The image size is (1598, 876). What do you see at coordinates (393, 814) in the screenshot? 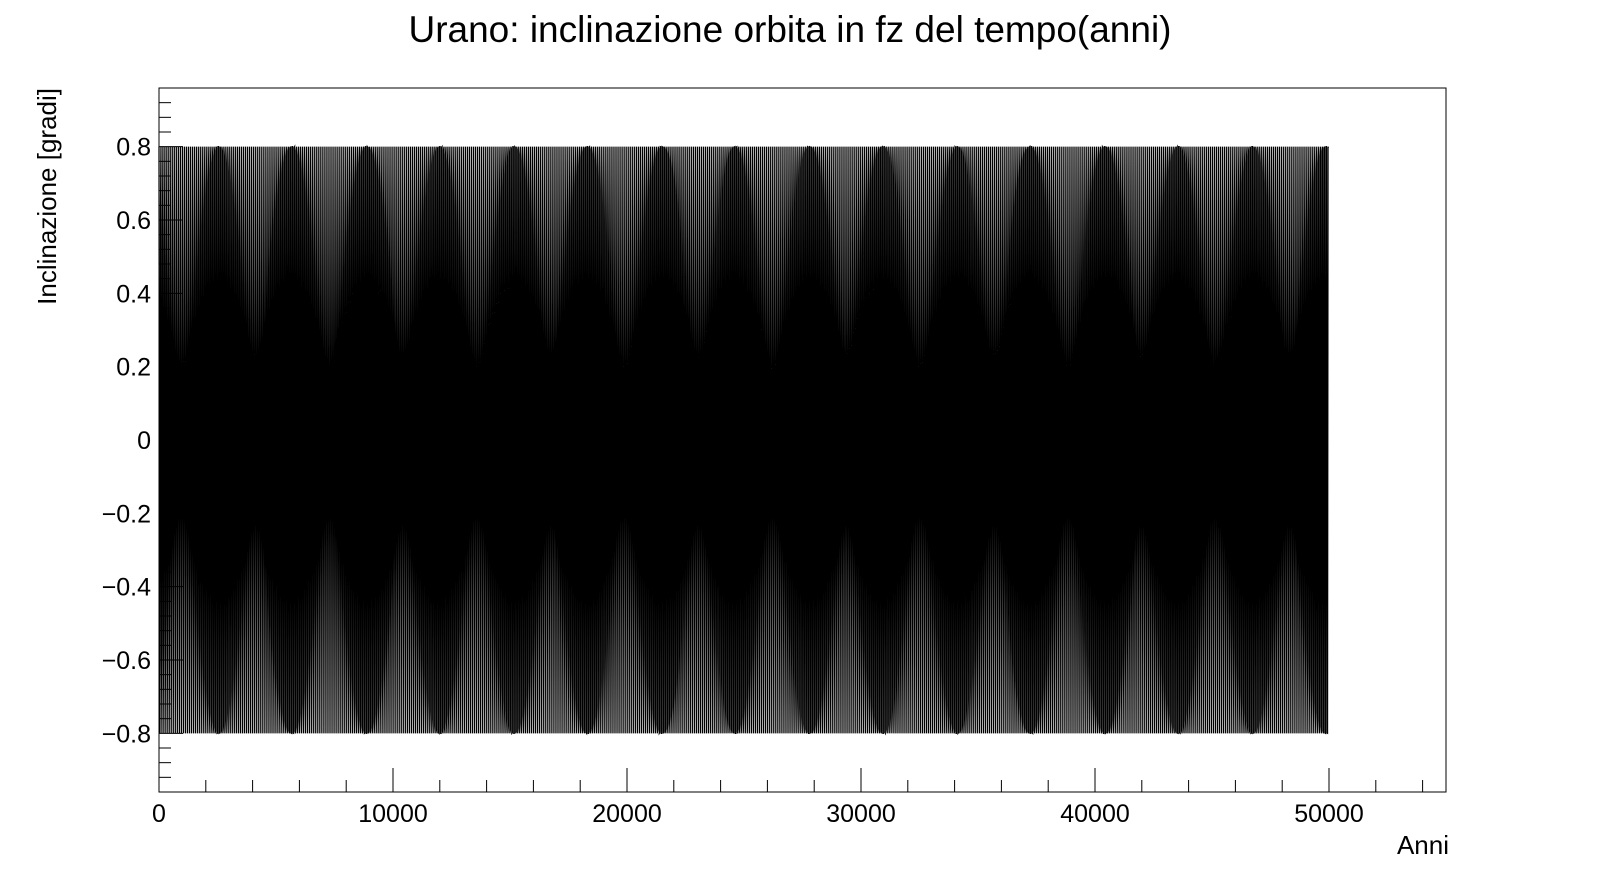
I see `x-tick-label: 10000` at bounding box center [393, 814].